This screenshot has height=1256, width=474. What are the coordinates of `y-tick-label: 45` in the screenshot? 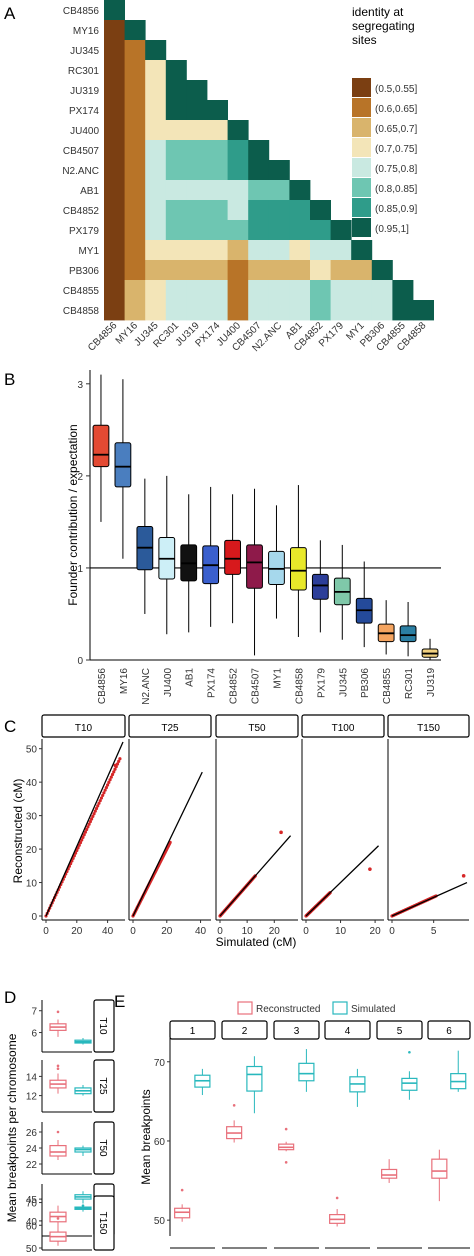 It's located at (32, 1200).